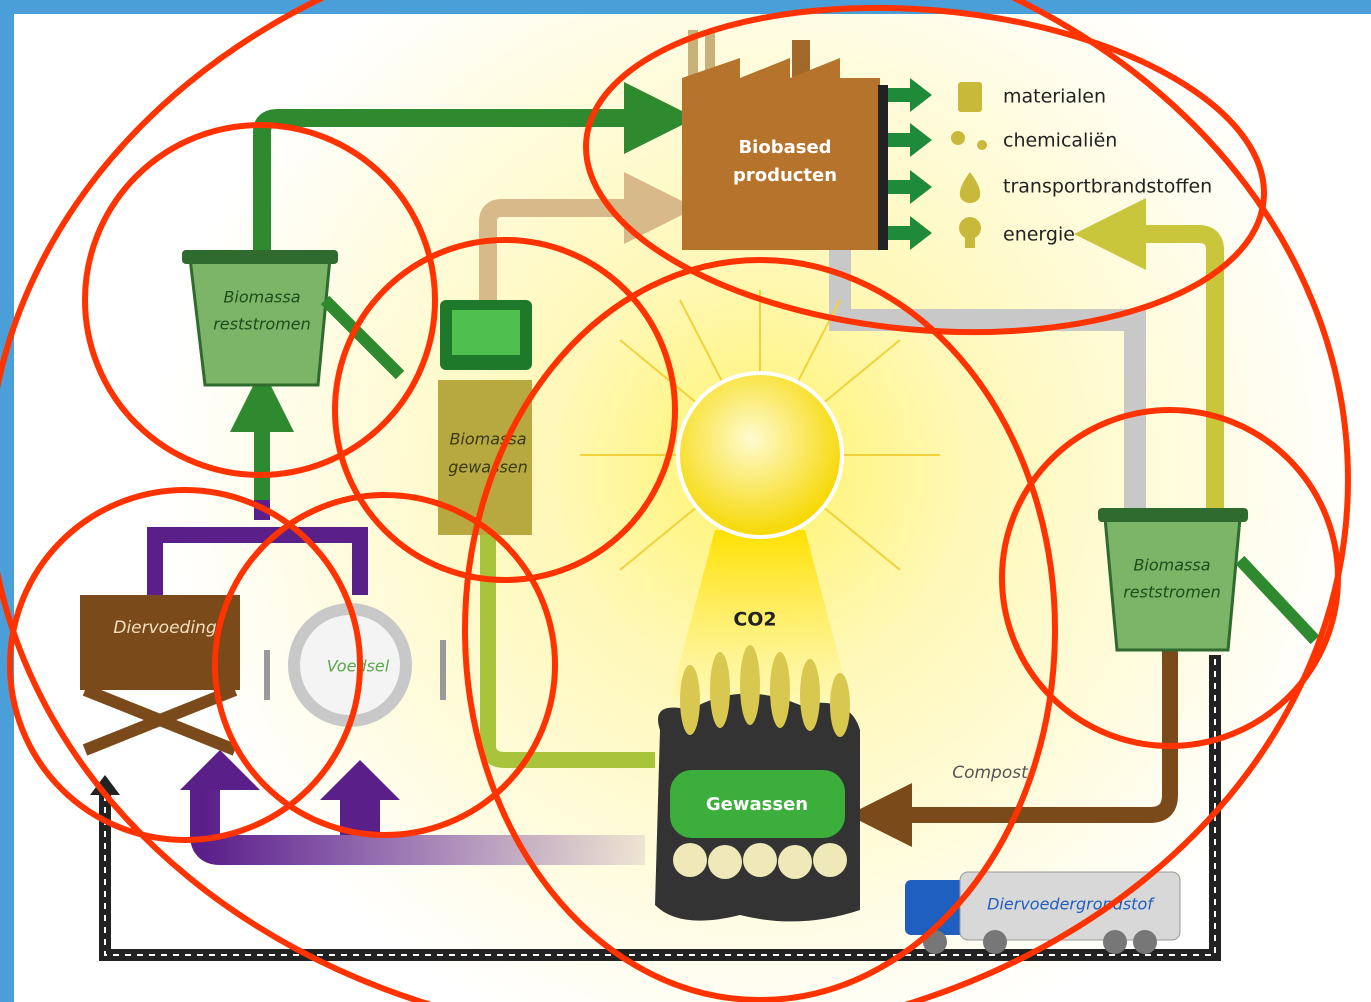 The width and height of the screenshot is (1371, 1002). Describe the element at coordinates (760, 861) in the screenshot. I see `beets` at that location.